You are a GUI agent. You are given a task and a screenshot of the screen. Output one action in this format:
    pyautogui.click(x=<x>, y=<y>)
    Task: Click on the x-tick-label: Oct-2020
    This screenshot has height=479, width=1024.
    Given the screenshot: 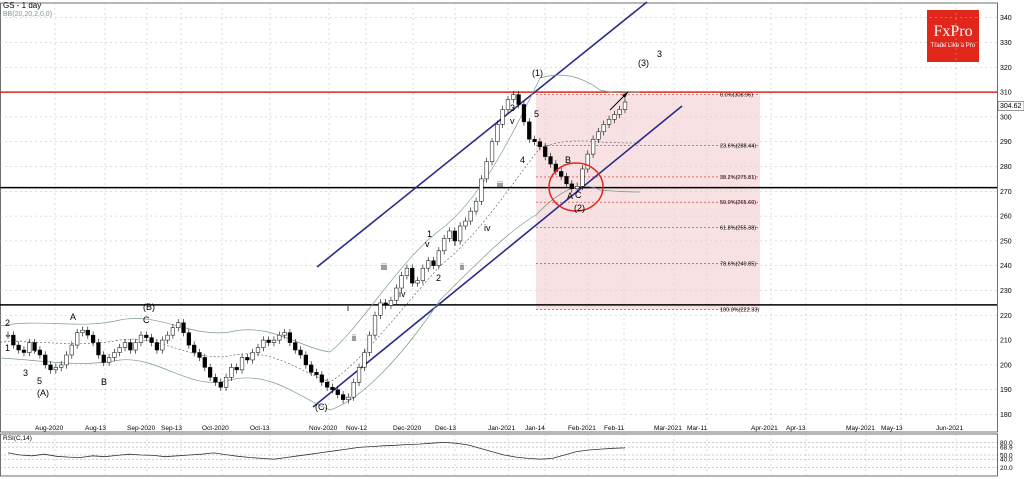 What is the action you would take?
    pyautogui.click(x=215, y=428)
    